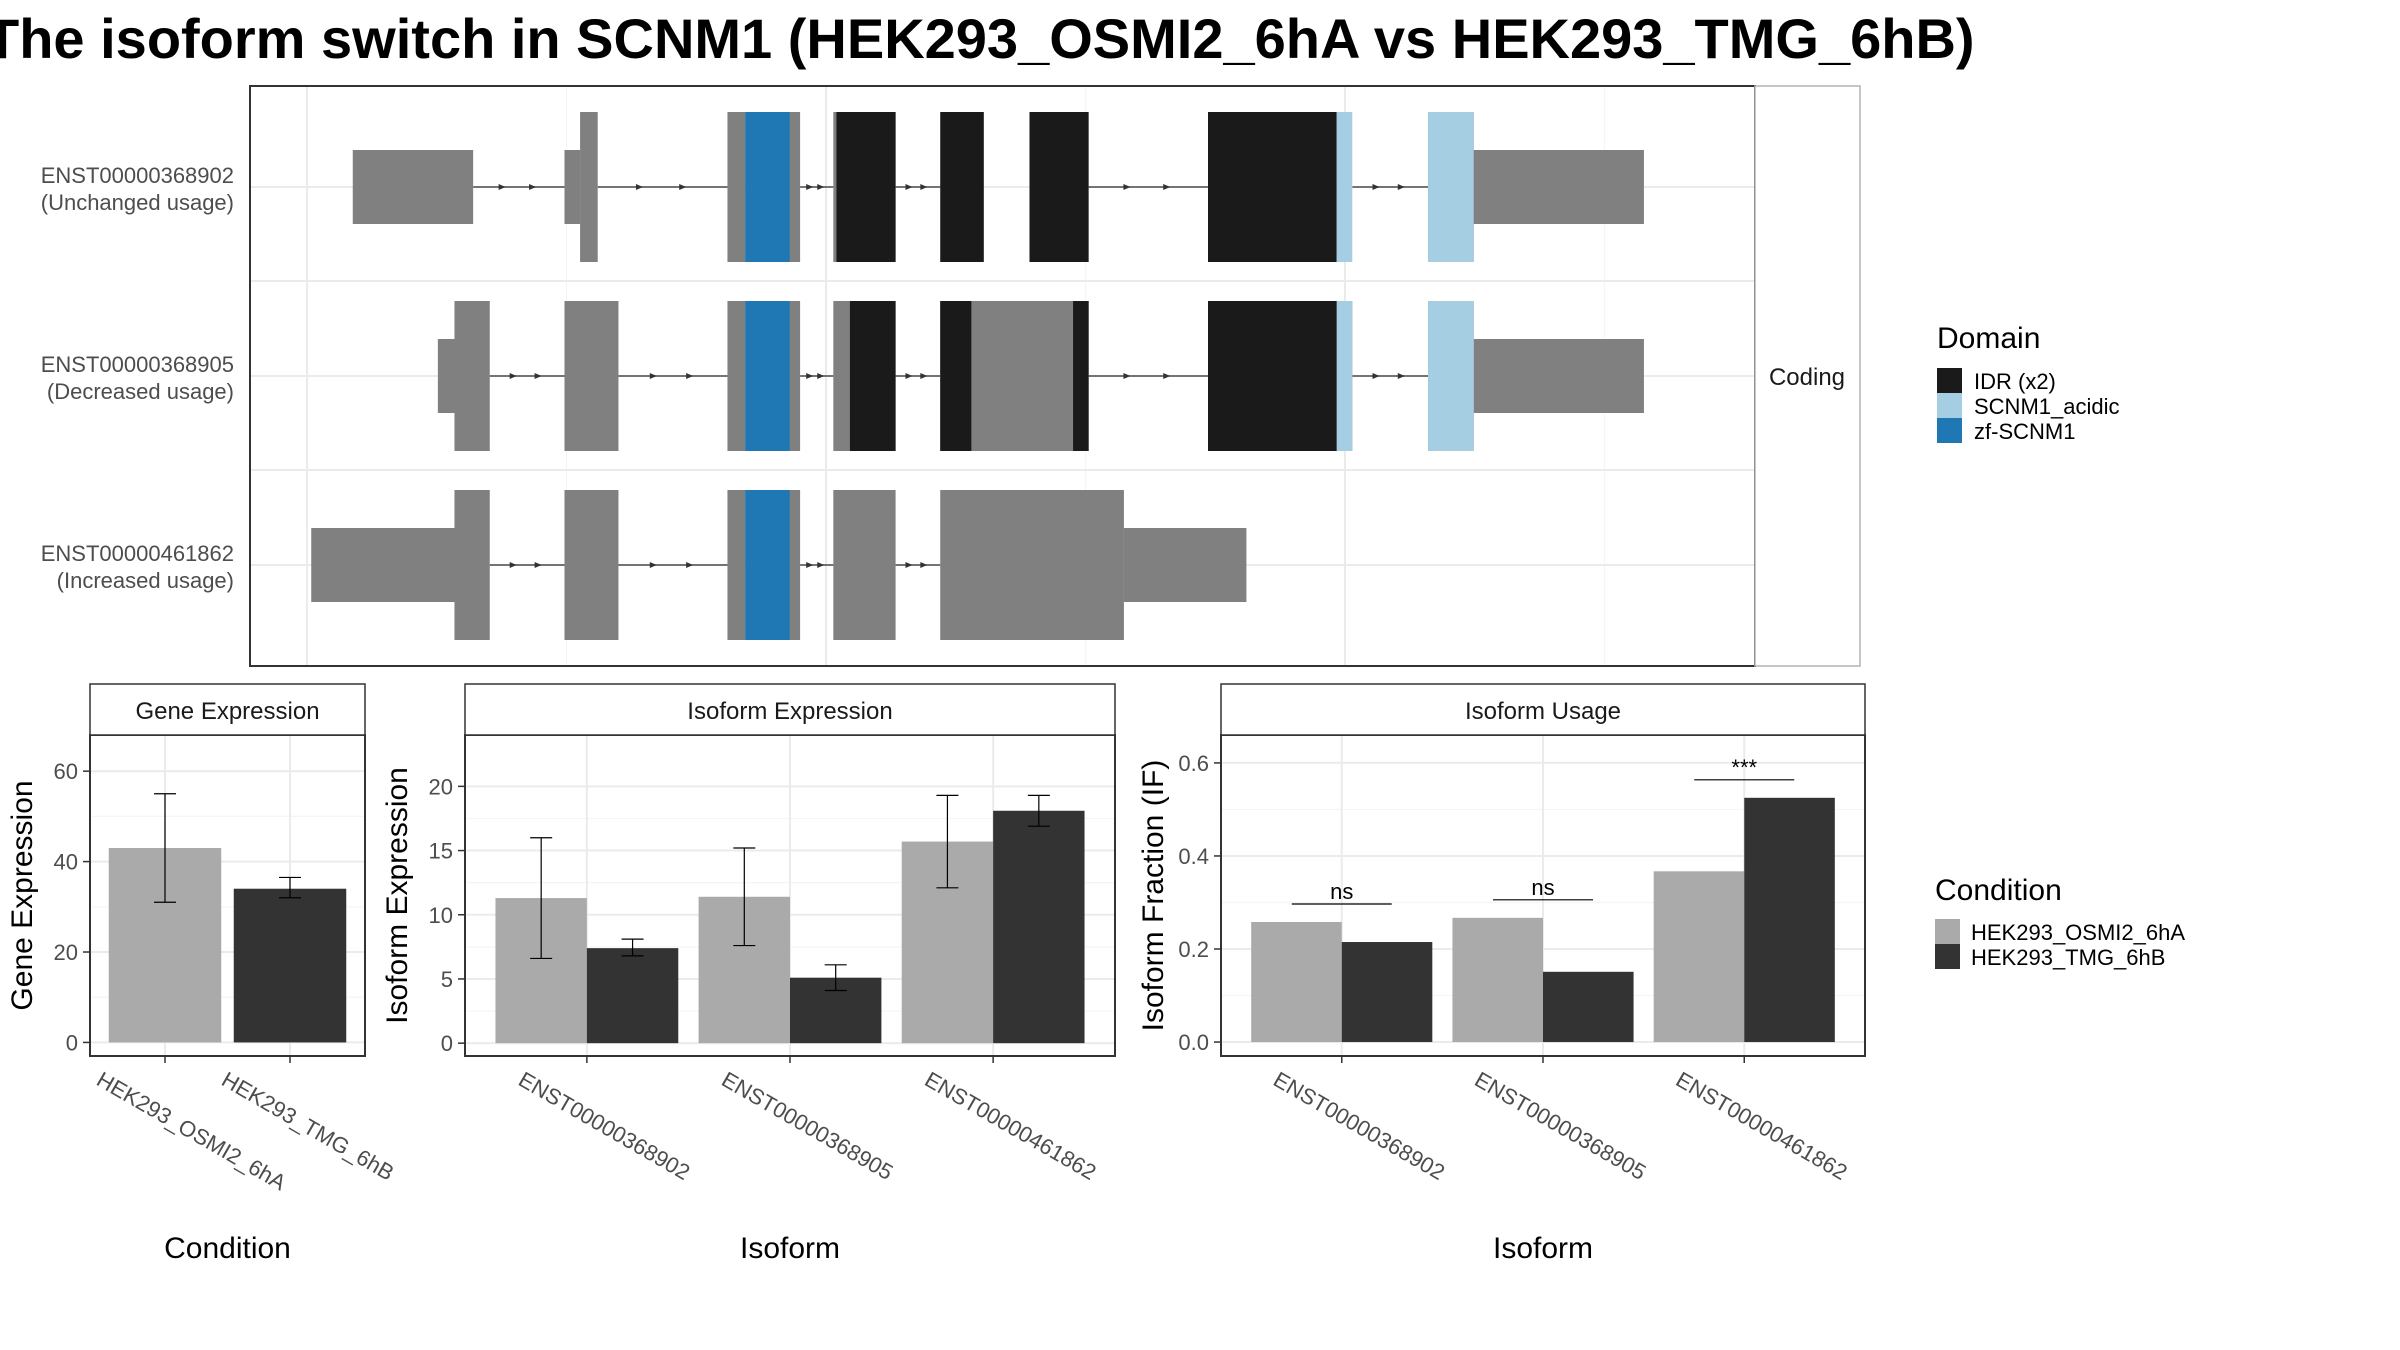 This screenshot has width=2400, height=1350. I want to click on y-tick-label: 5, so click(447, 979).